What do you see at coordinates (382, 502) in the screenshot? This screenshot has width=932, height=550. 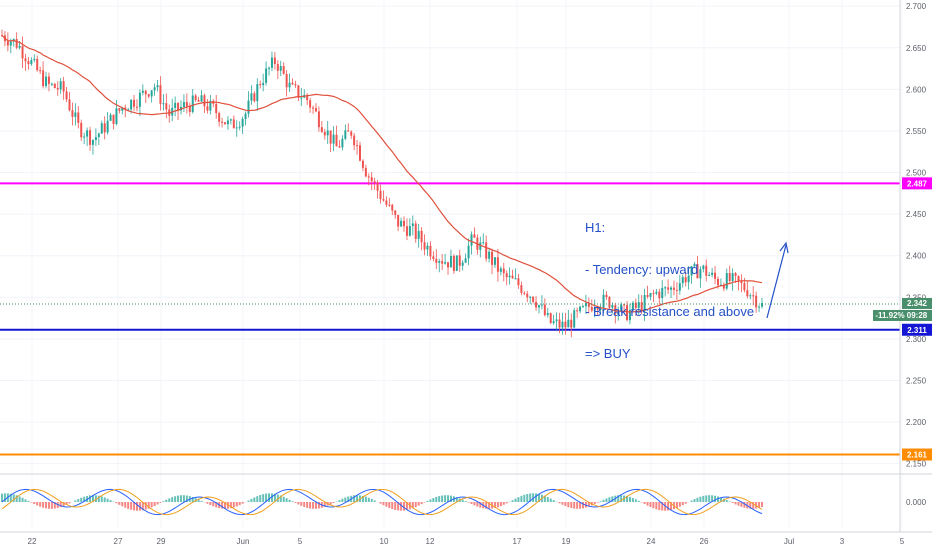 I see `oscillator-main-line` at bounding box center [382, 502].